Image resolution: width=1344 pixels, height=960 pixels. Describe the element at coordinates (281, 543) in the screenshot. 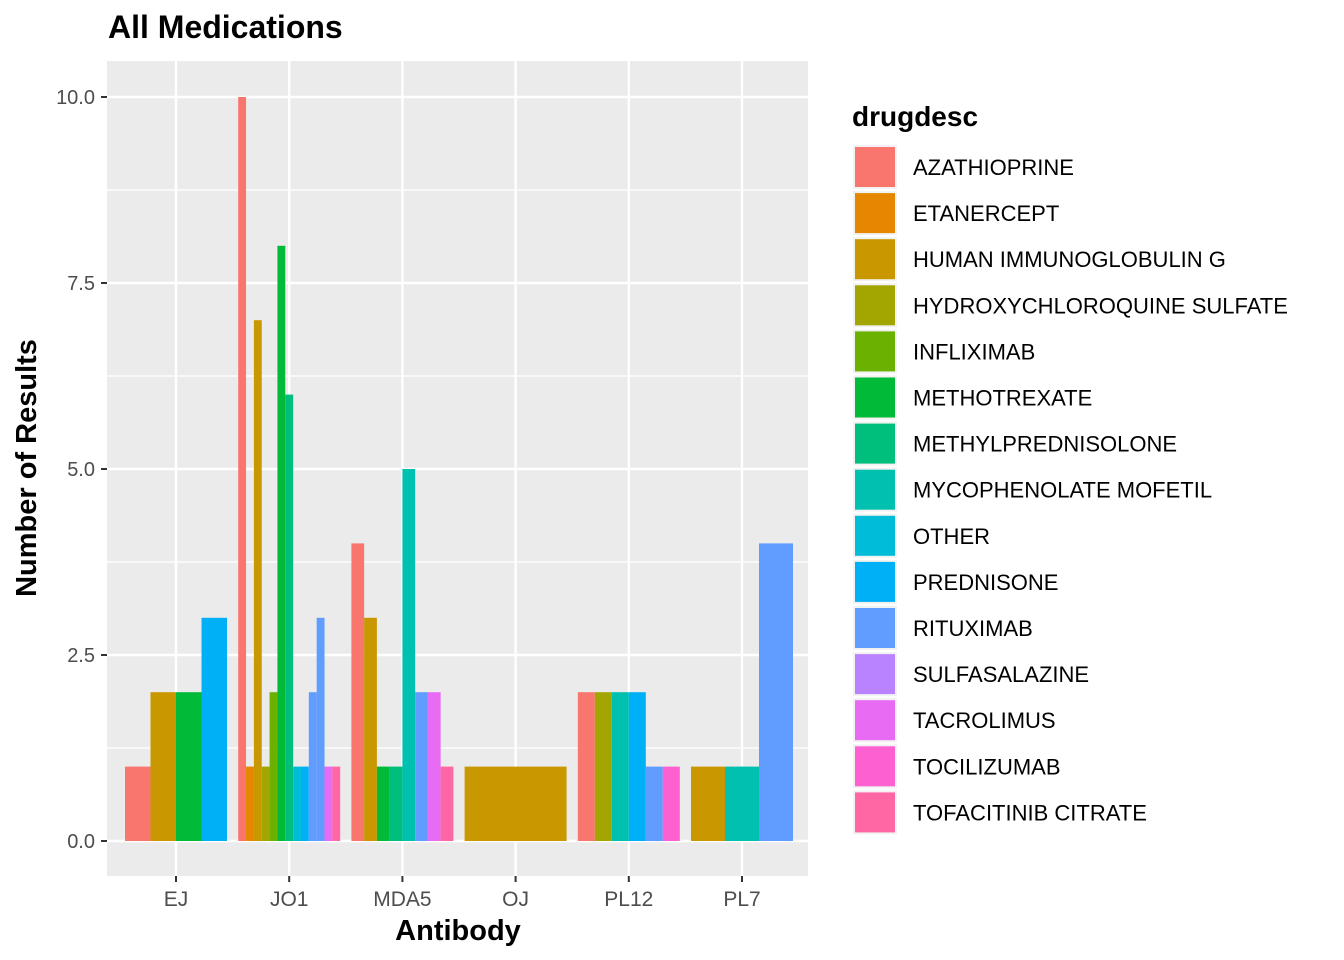

I see `bar-jo1-methotrexate` at that location.